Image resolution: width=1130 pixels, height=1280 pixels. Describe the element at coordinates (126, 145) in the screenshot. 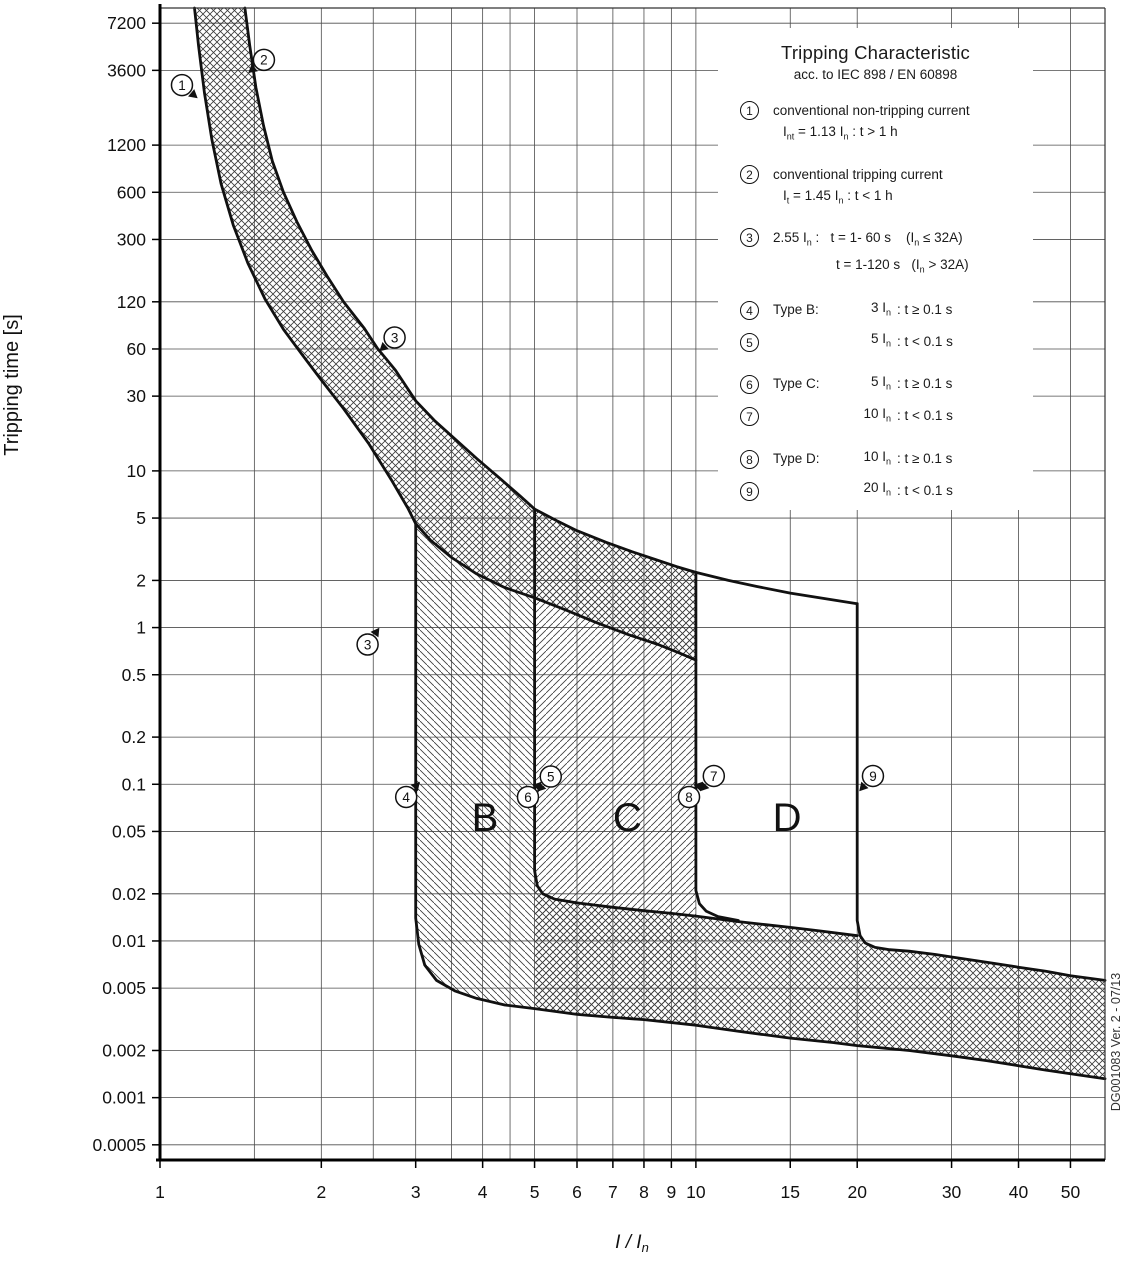

I see `y-tick-1200: 1200` at that location.